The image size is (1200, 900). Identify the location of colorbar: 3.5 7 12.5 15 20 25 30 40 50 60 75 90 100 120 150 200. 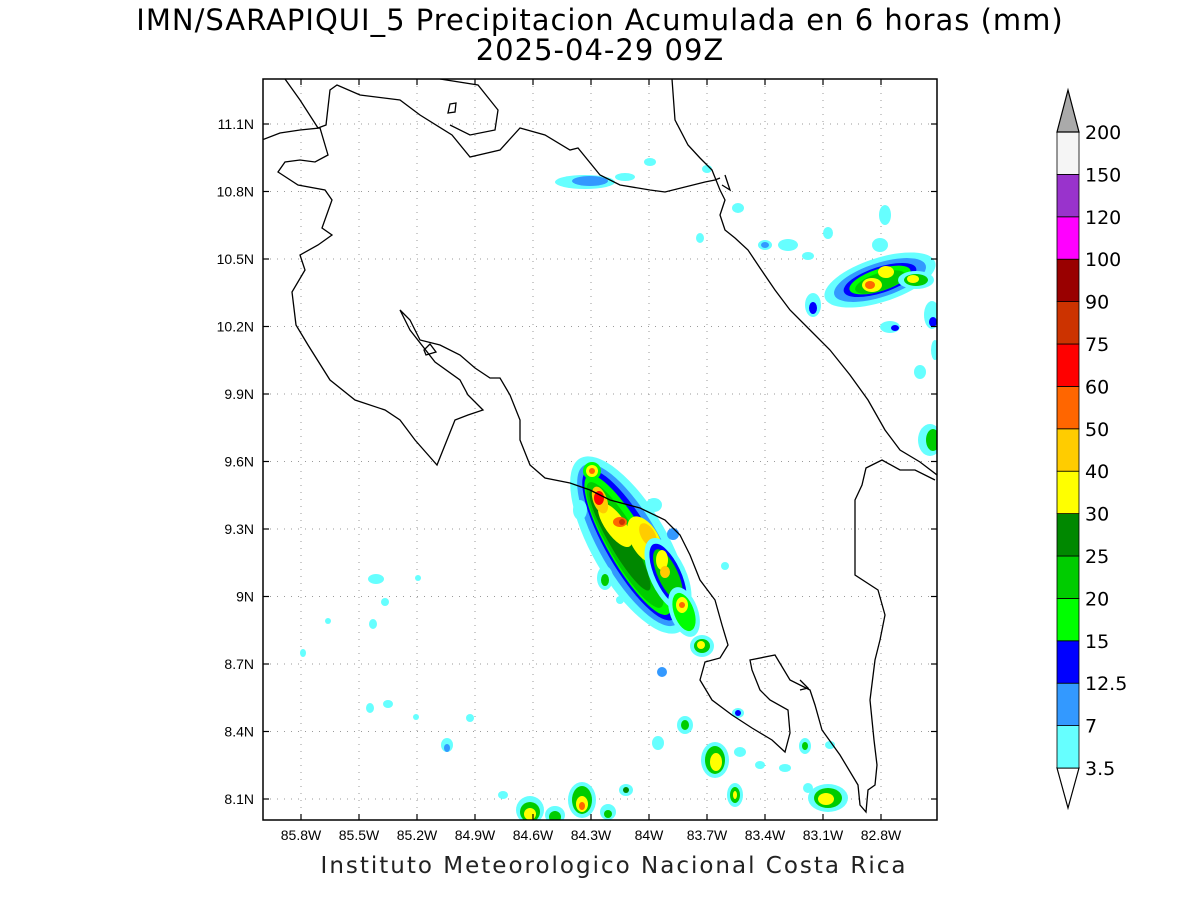
(1091, 449).